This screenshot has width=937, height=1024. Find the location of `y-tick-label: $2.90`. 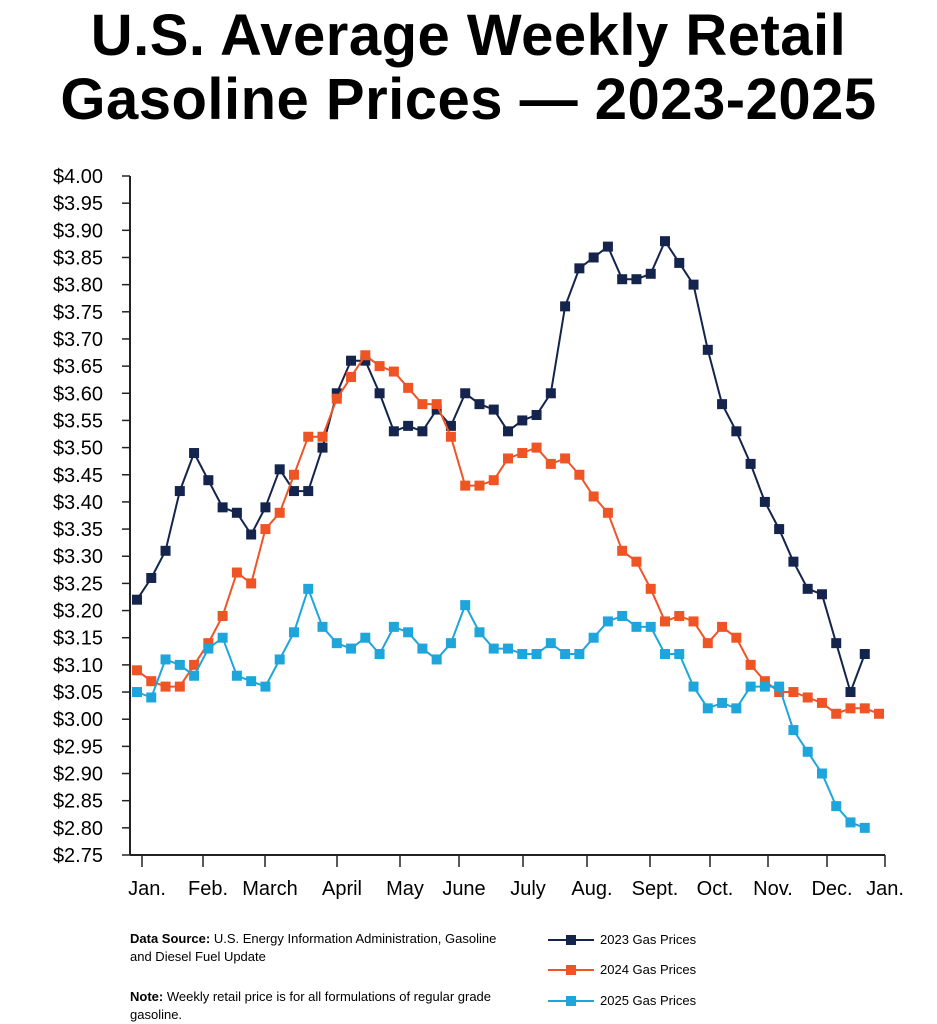

y-tick-label: $2.90 is located at coordinates (78, 775).